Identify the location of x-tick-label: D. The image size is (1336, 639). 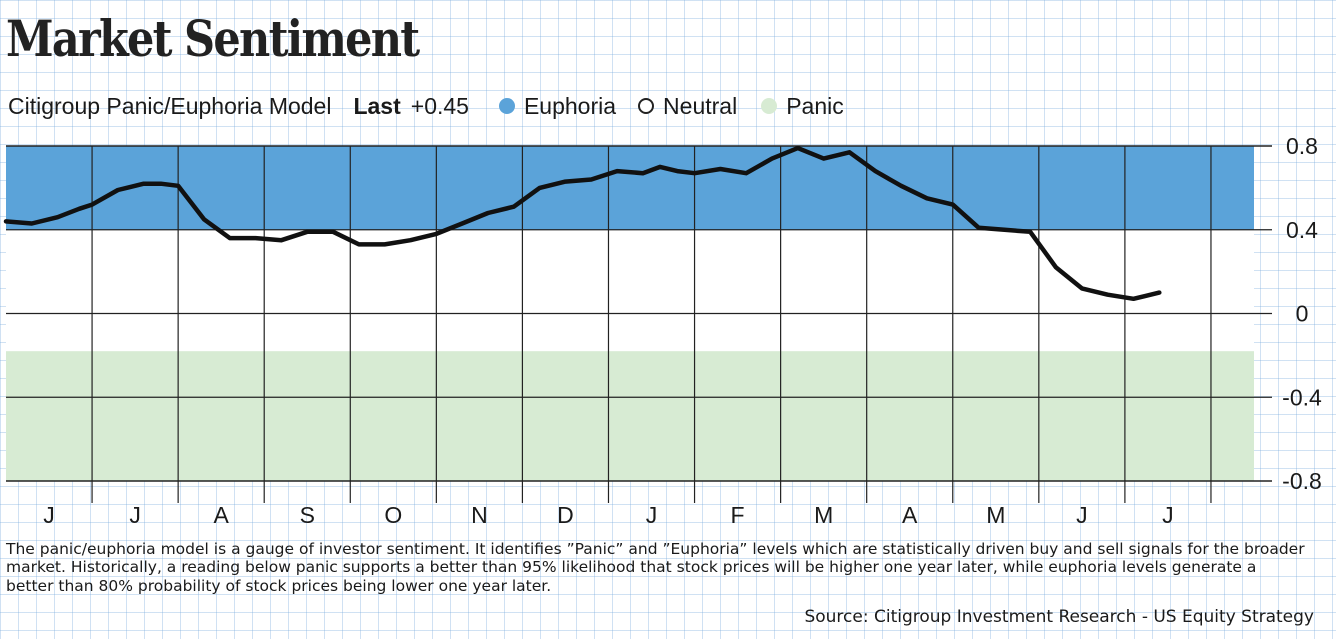
(565, 515).